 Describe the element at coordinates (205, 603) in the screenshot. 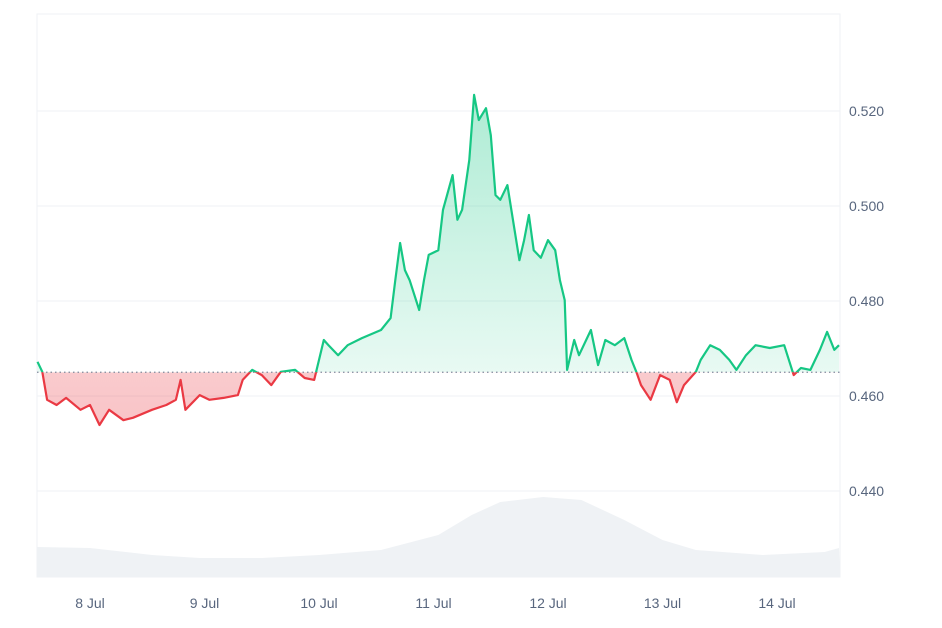

I see `x-tick-label: 9 Jul` at that location.